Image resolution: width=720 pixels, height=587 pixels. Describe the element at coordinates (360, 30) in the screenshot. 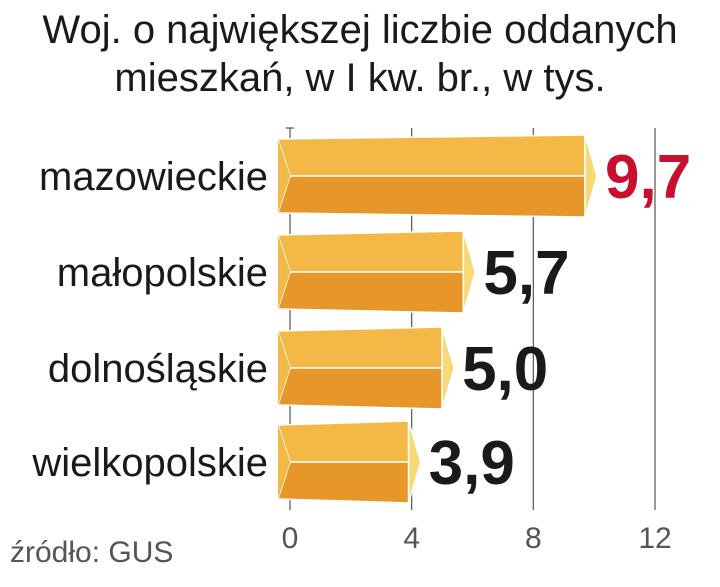

I see `chart-title-line-1: Woj. o największej liczbie oddanych` at that location.